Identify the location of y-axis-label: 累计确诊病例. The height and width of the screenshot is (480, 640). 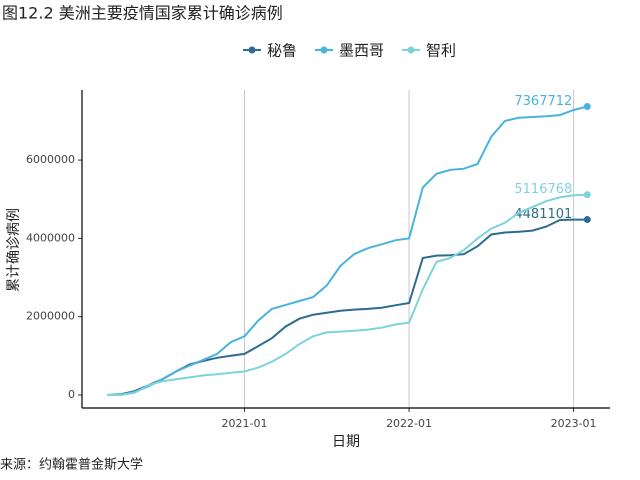
(14, 250).